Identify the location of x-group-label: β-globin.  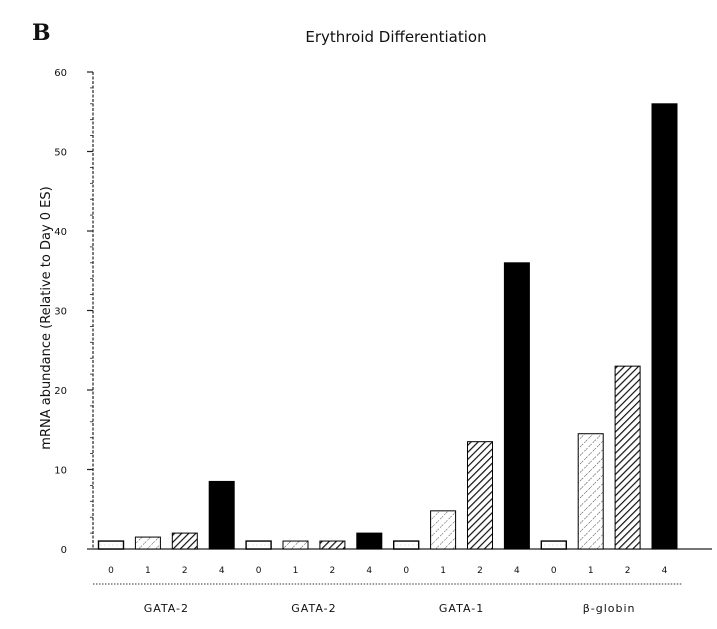
(609, 608).